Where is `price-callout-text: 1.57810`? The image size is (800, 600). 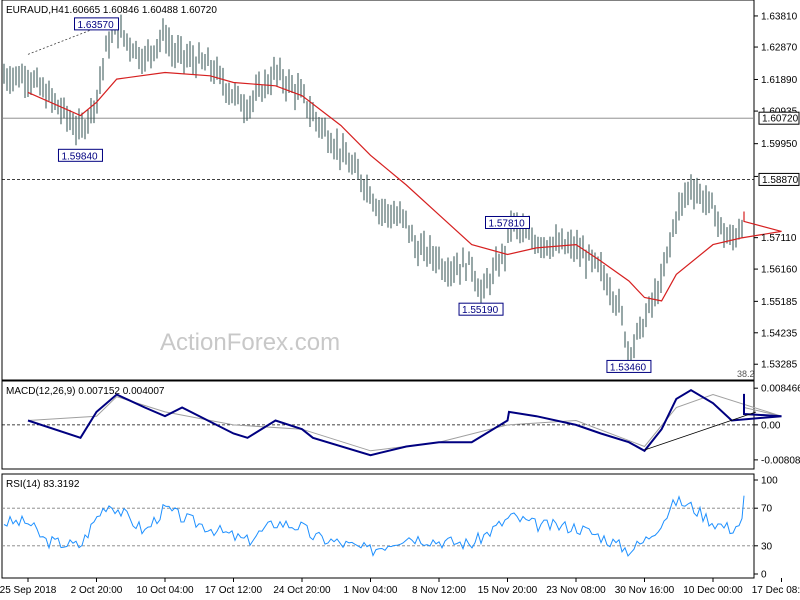 price-callout-text: 1.57810 is located at coordinates (507, 223).